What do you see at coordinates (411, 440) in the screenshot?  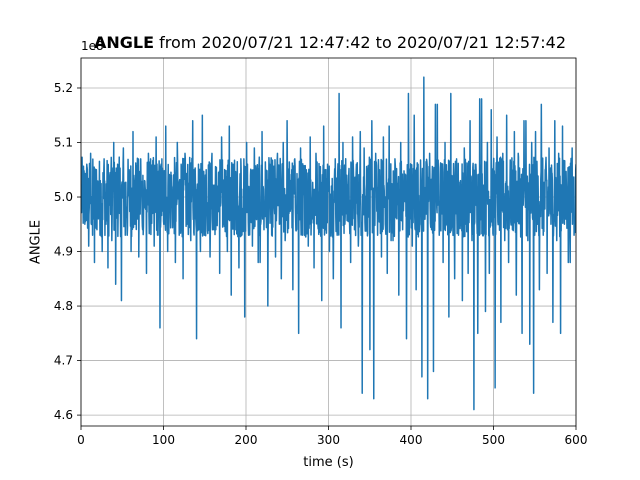 I see `x-tick-label: 400` at bounding box center [411, 440].